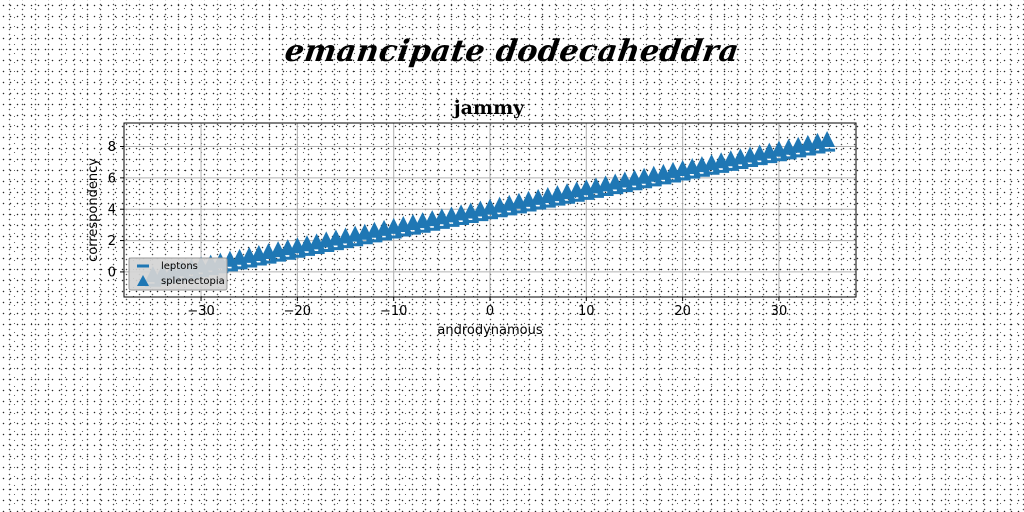 The height and width of the screenshot is (512, 1024). Describe the element at coordinates (143, 280) in the screenshot. I see `legend-marker-splenectopia` at that location.